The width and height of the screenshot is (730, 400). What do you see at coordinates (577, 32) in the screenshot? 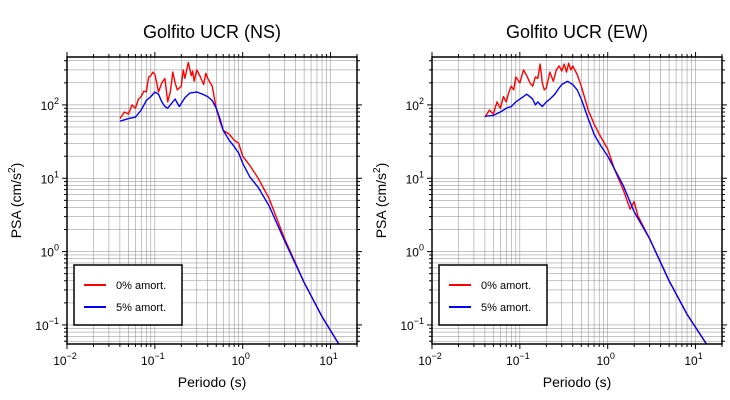
I see `chart-title: Golfito UCR (EW)` at bounding box center [577, 32].